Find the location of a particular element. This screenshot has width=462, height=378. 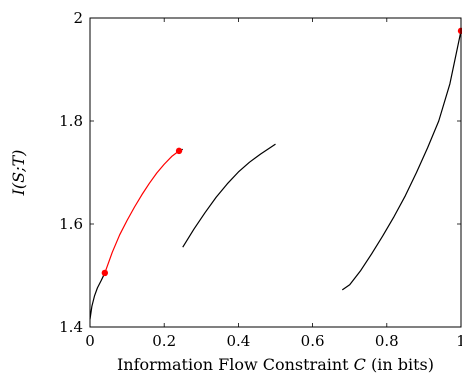

y-axis-label: I(S;T) is located at coordinates (18, 173).